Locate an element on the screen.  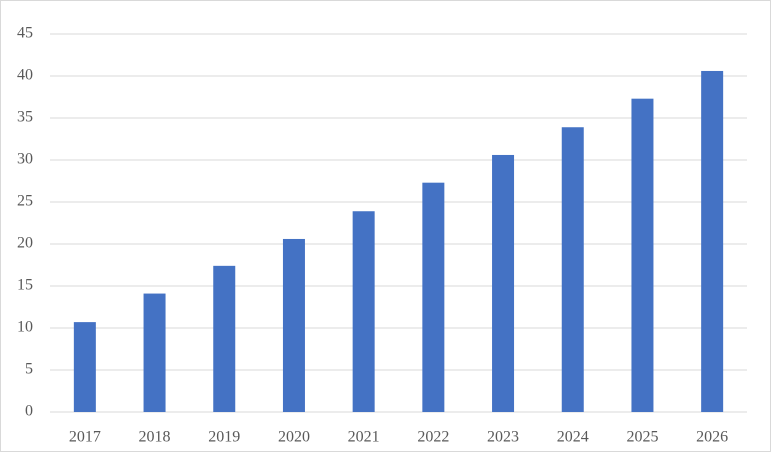
y-tick-label: 15 is located at coordinates (25, 285).